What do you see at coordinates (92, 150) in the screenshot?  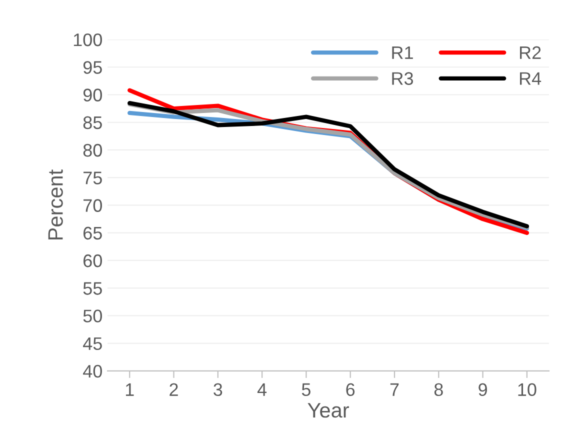 I see `y-tick-label: 80` at bounding box center [92, 150].